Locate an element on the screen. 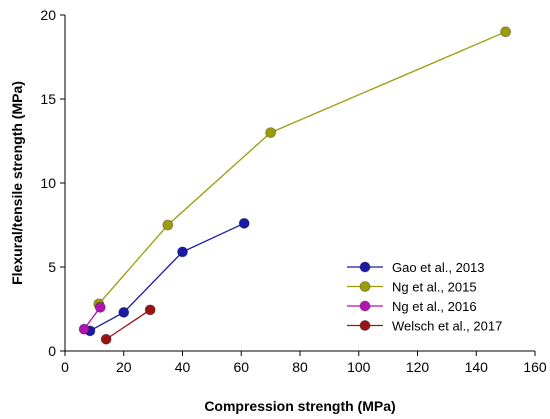  legend-item: Welsch et al., 2017 is located at coordinates (424, 326).